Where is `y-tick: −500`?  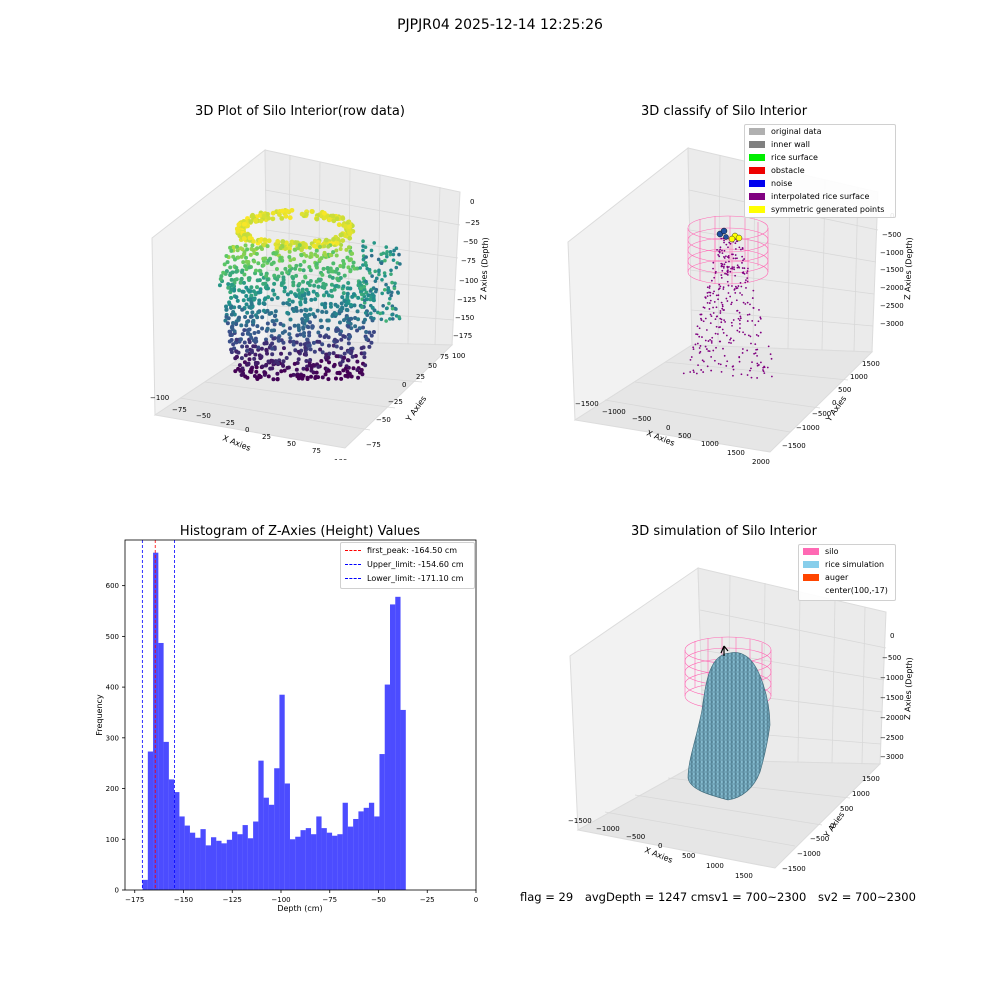
y-tick: −500 is located at coordinates (819, 839).